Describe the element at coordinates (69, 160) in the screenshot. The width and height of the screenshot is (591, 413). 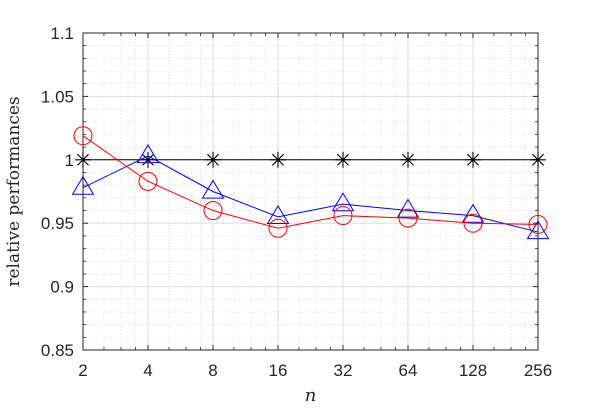
I see `y-tick-label: 1` at that location.